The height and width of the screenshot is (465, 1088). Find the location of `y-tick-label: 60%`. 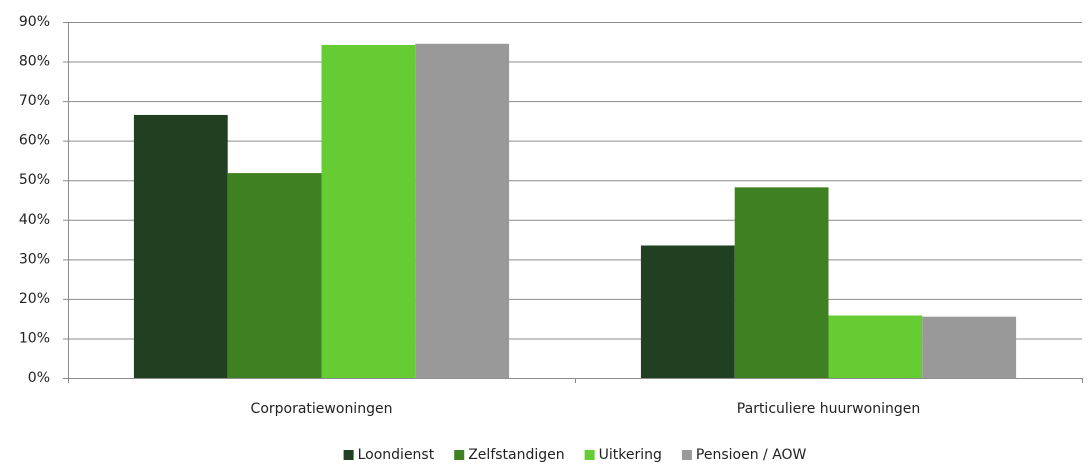

y-tick-label: 60% is located at coordinates (34, 141).